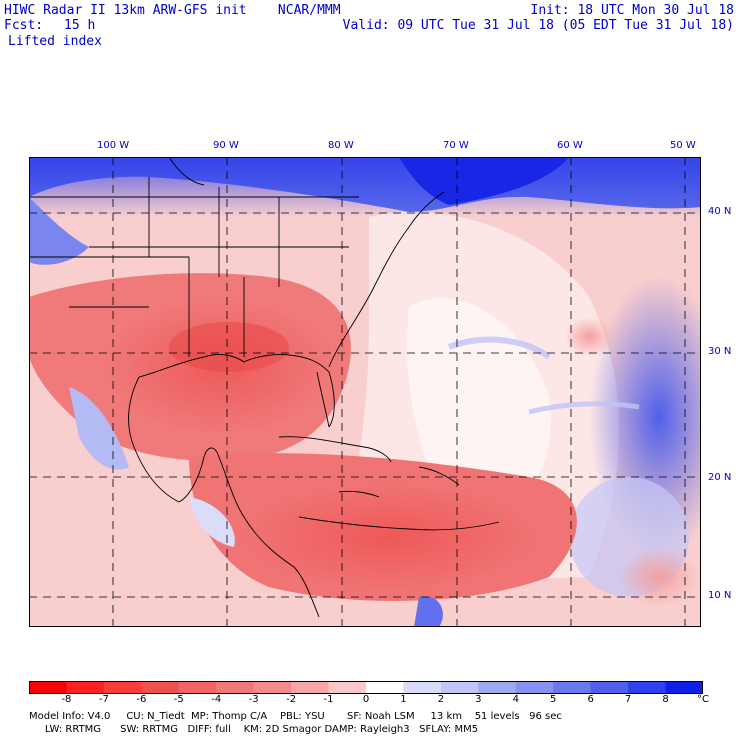 This screenshot has height=740, width=740. What do you see at coordinates (55, 41) in the screenshot?
I see `field-name: Lifted index` at bounding box center [55, 41].